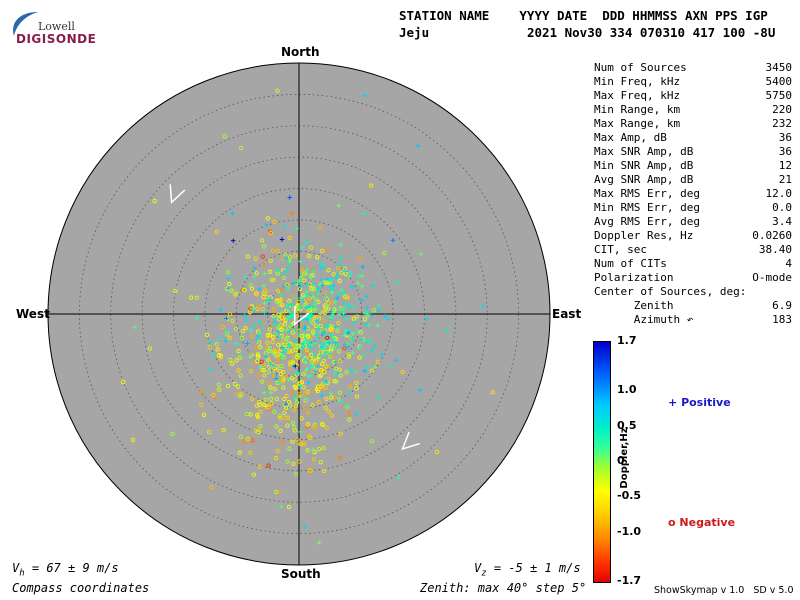 The image size is (800, 600). What do you see at coordinates (503, 588) in the screenshot?
I see `zenith-note: Zenith: max 40° step 5°` at bounding box center [503, 588].